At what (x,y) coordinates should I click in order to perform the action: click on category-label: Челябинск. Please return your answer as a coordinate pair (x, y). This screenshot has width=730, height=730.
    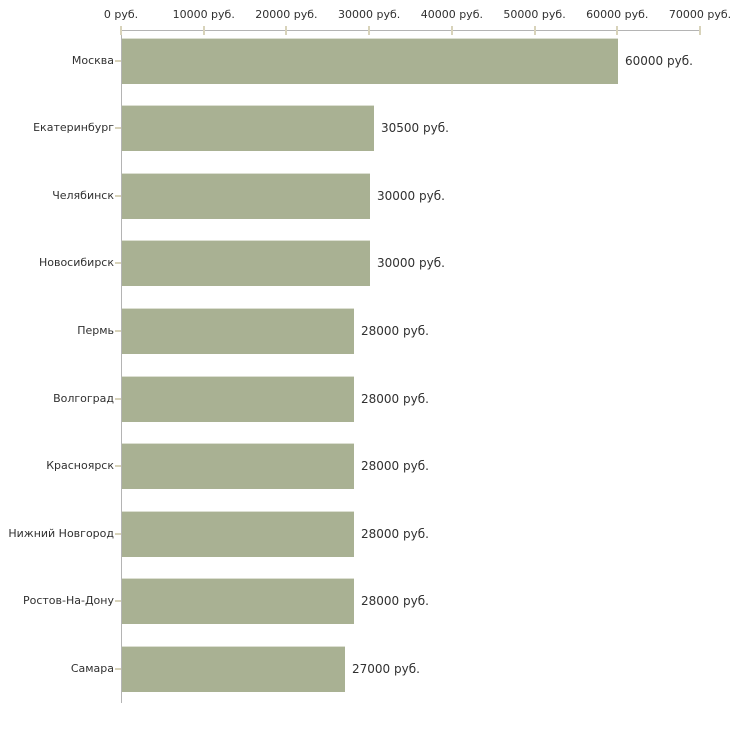
    Looking at the image, I should click on (83, 195).